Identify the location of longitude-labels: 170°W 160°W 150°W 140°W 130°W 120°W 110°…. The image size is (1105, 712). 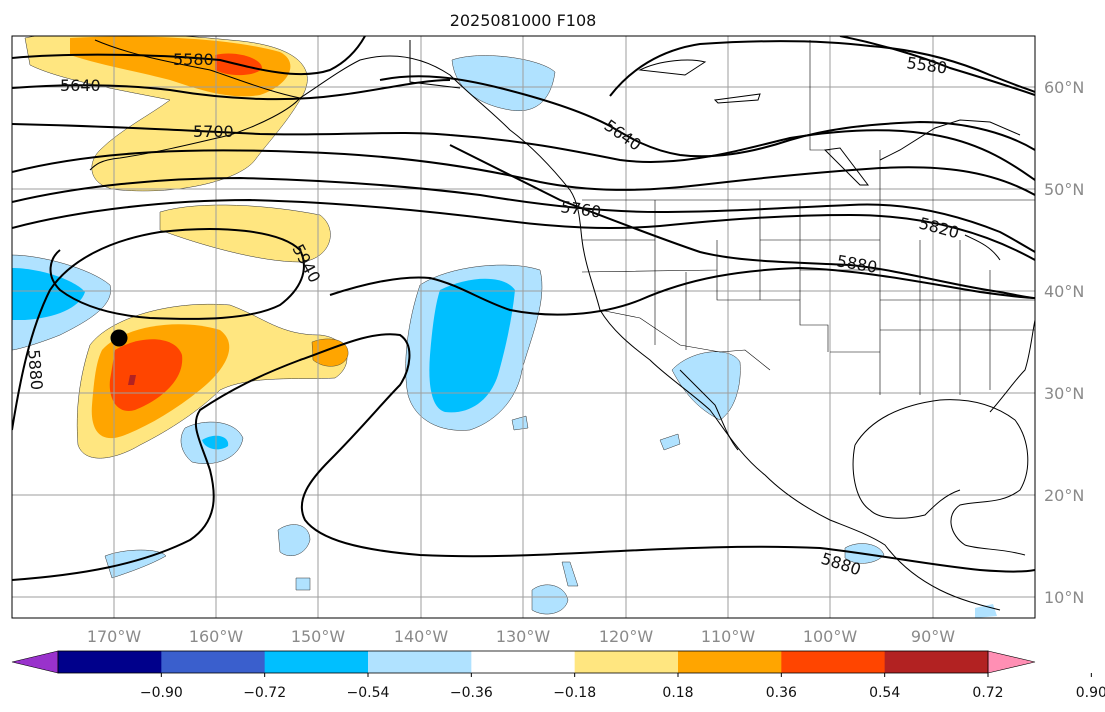
(521, 636).